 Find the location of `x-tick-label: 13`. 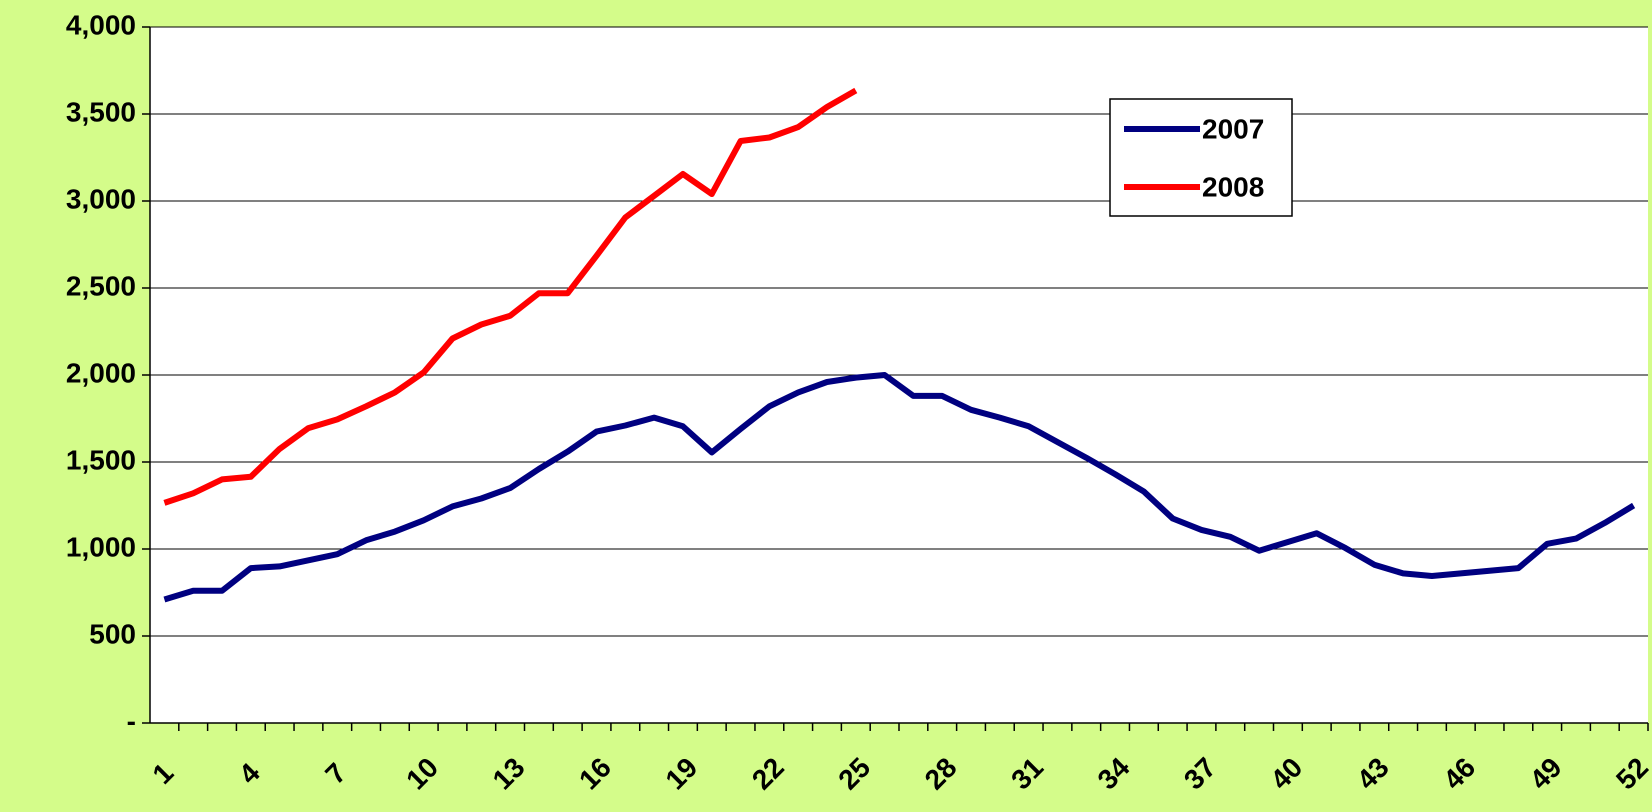

x-tick-label: 13 is located at coordinates (509, 774).